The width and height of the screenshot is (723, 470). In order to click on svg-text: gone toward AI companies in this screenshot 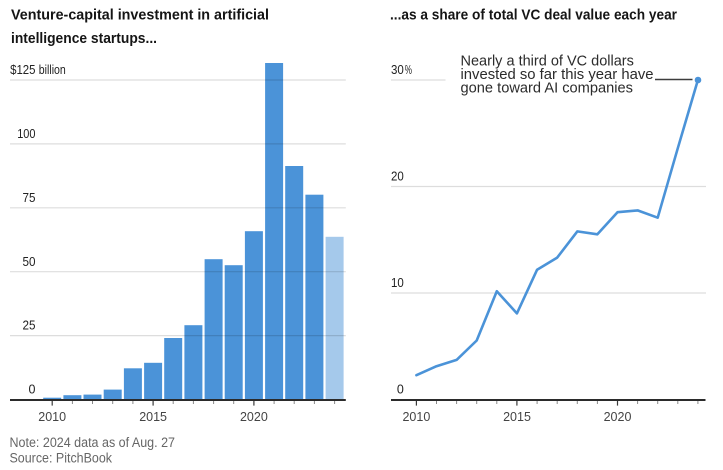, I will do `click(547, 88)`.